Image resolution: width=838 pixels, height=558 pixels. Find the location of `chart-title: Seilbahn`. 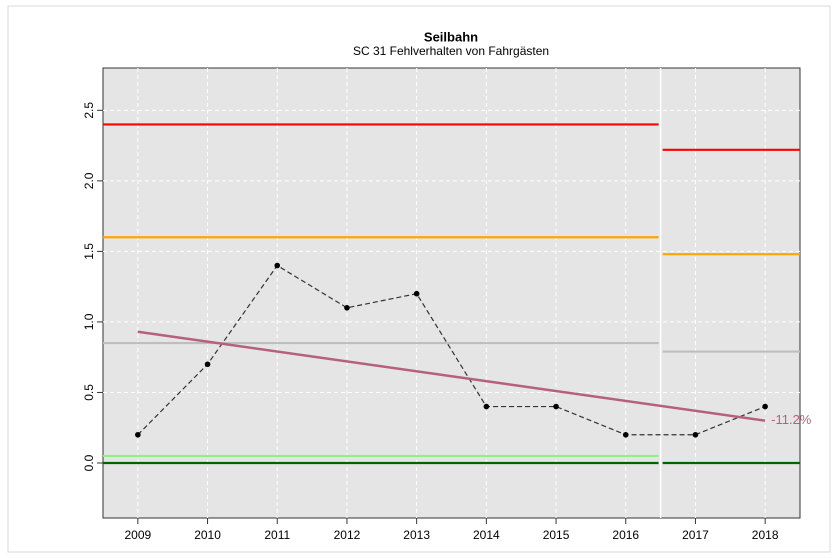

chart-title: Seilbahn is located at coordinates (451, 36).